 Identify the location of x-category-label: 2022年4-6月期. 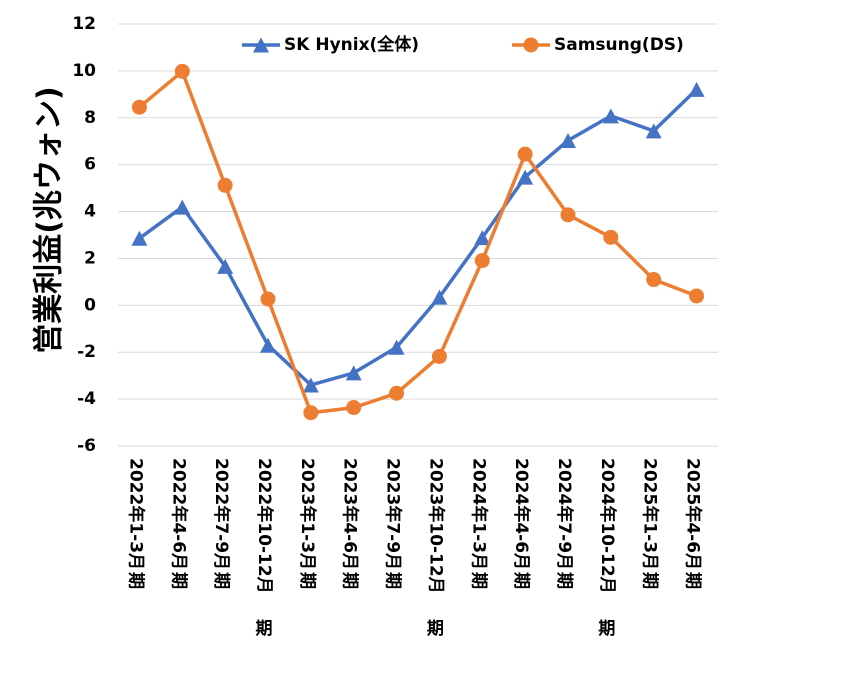
(178, 523).